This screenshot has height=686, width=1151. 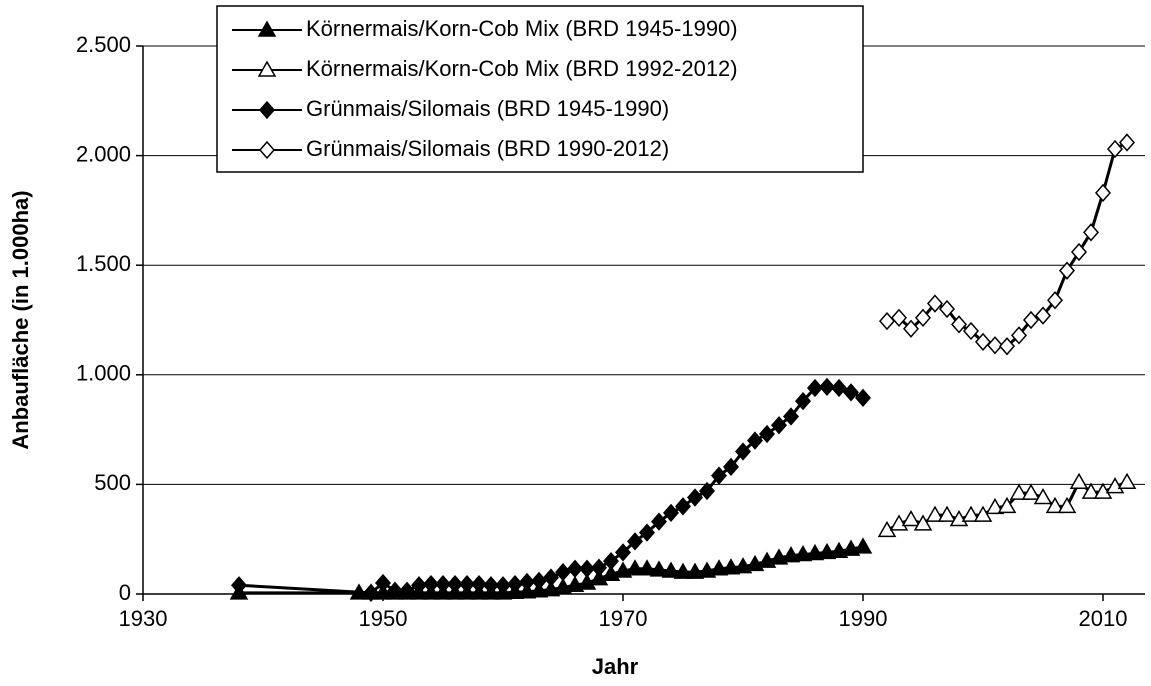 I want to click on legend-label: Grünmais/Silomais (BRD 1990-2012), so click(x=487, y=148).